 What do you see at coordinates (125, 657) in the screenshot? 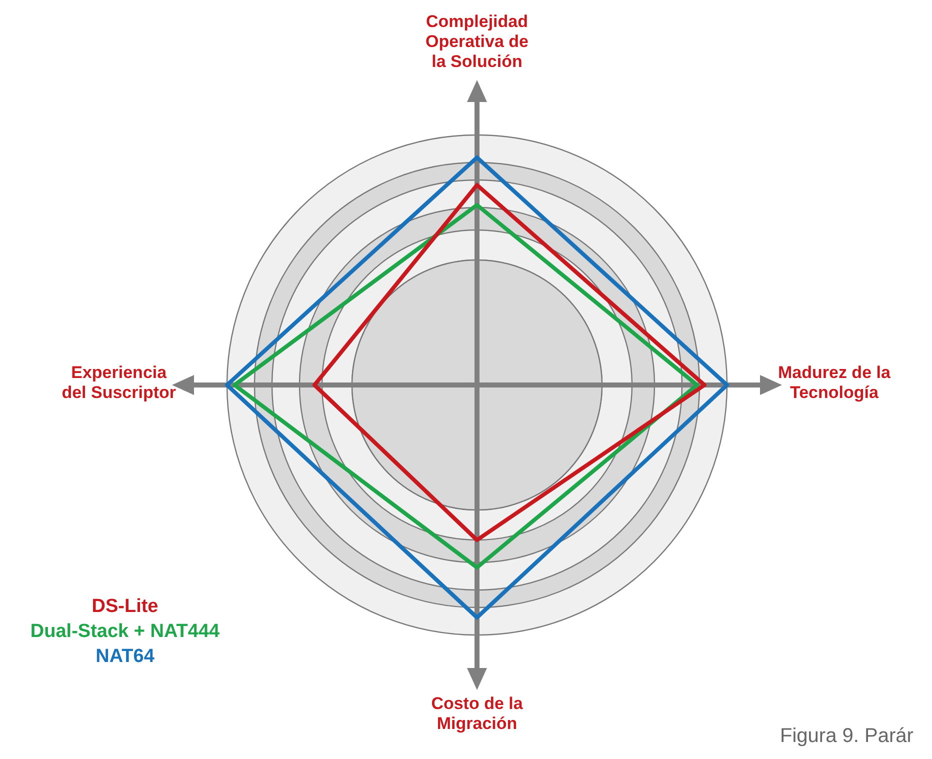
I see `text: NAT64` at bounding box center [125, 657].